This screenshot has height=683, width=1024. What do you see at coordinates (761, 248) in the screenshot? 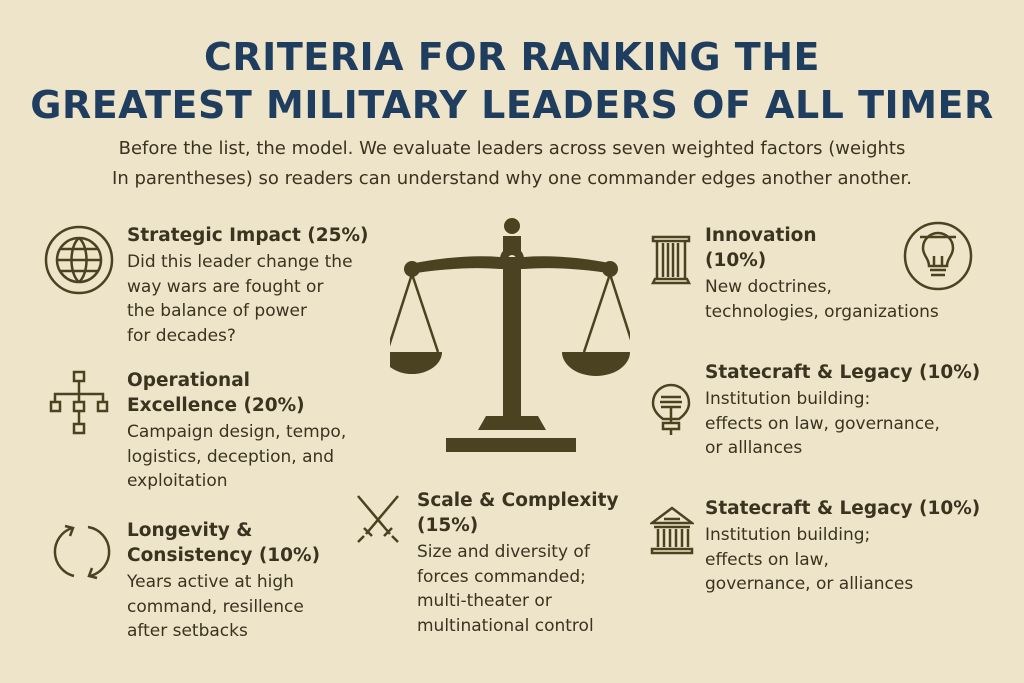
I see `criterion-title: Innovation (10%)` at bounding box center [761, 248].